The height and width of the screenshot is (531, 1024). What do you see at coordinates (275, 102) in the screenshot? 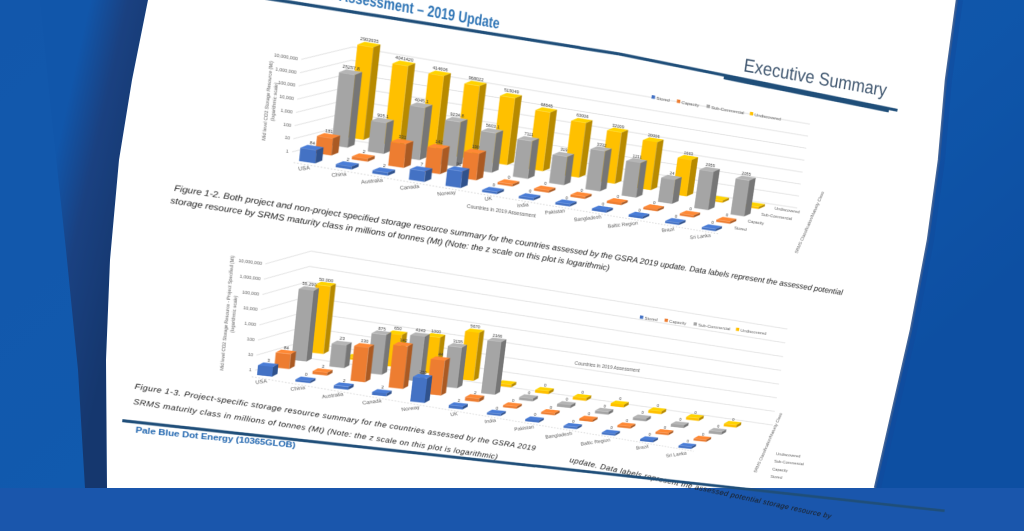
I see `svg-text: (logarithmic scale)` at bounding box center [275, 102].